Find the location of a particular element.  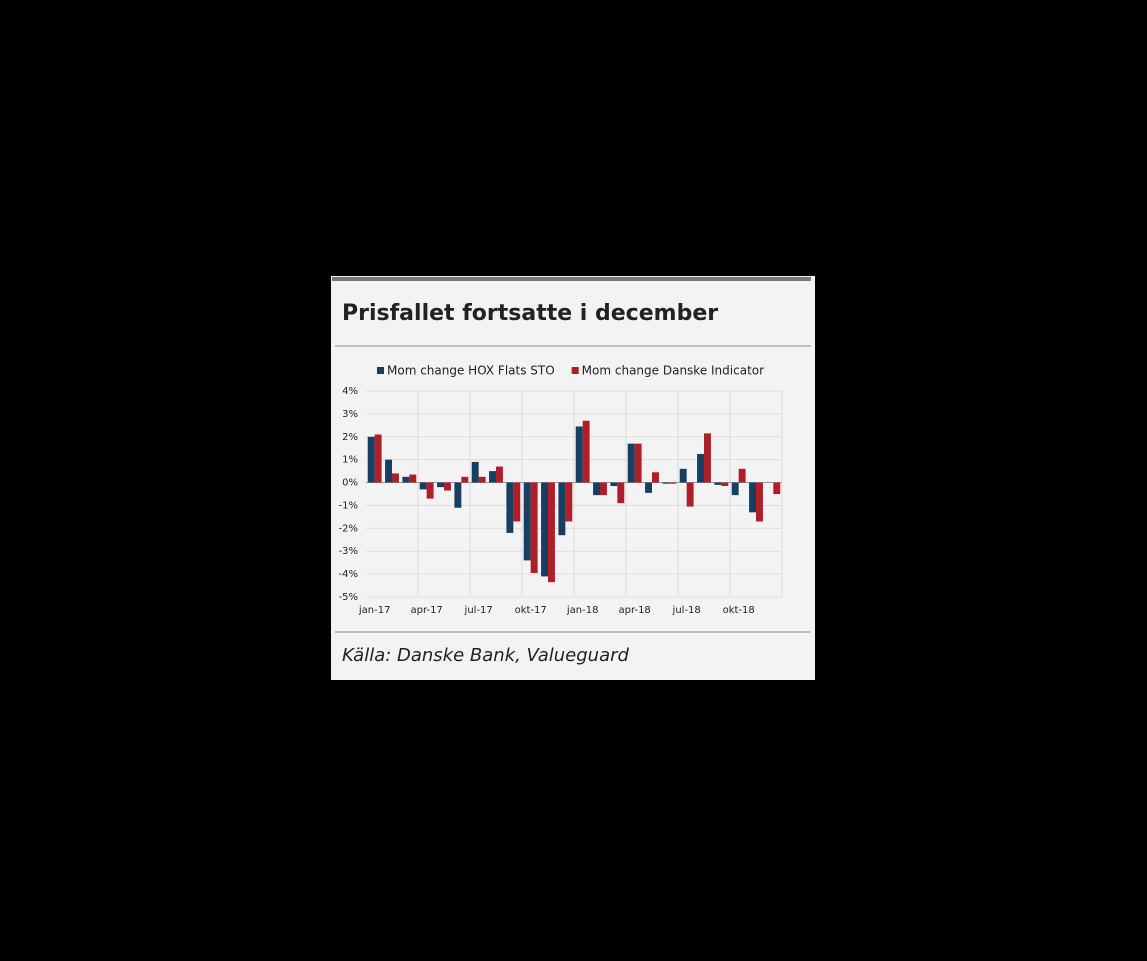

y-tick-label: -3% is located at coordinates (348, 551).